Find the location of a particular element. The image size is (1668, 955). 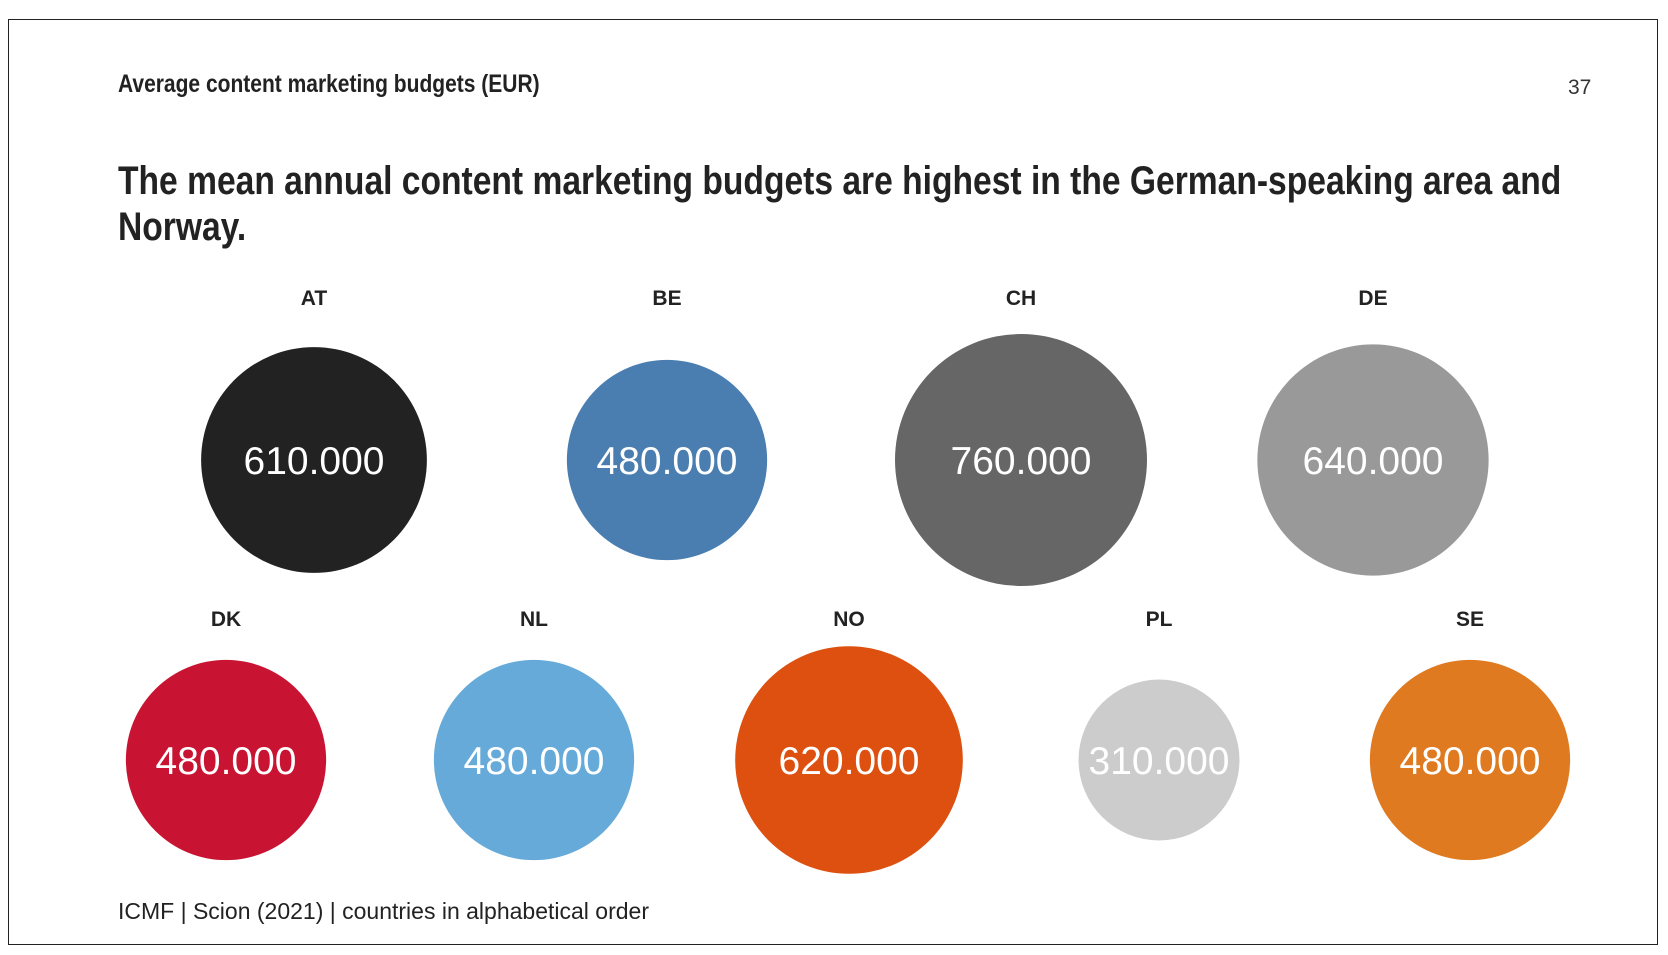

value-label-ch: 760.000 is located at coordinates (1021, 461).